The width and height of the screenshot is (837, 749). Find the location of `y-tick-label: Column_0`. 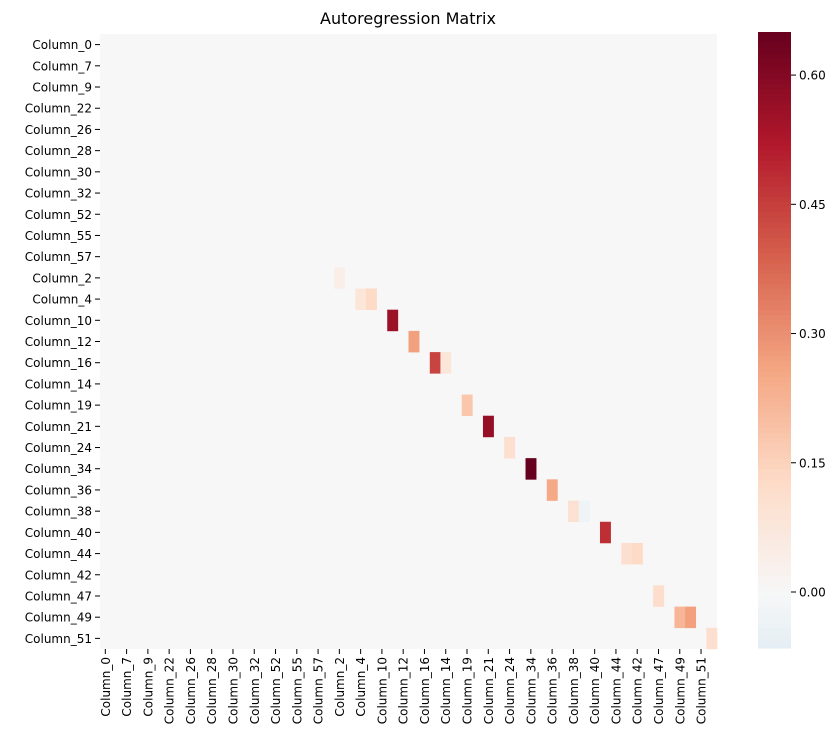

y-tick-label: Column_0 is located at coordinates (62, 45).